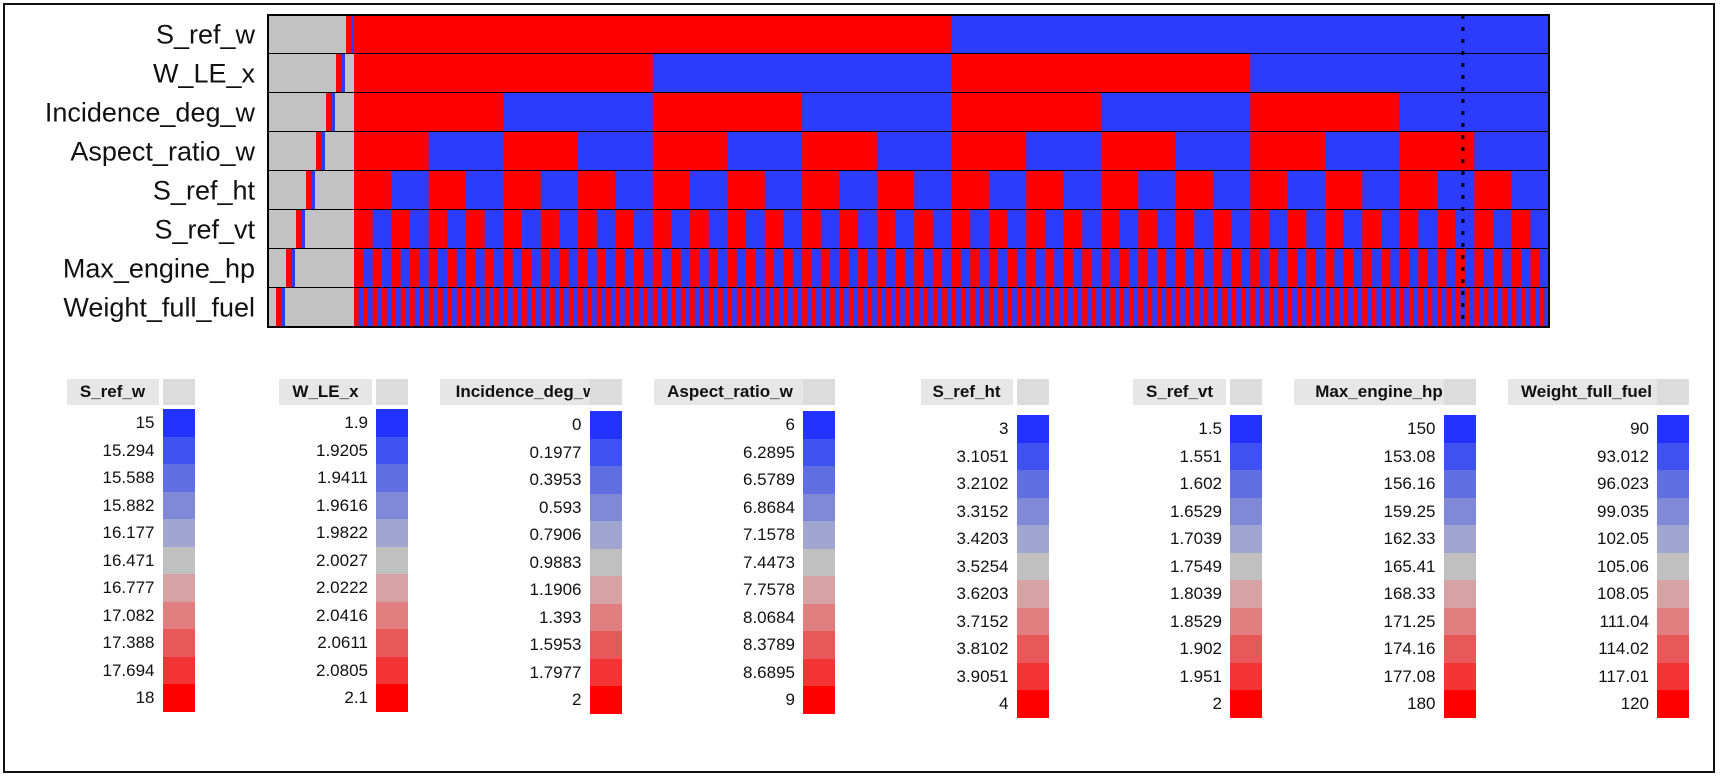 The image size is (1720, 778). What do you see at coordinates (982, 456) in the screenshot?
I see `legend-value: 3.1051` at bounding box center [982, 456].